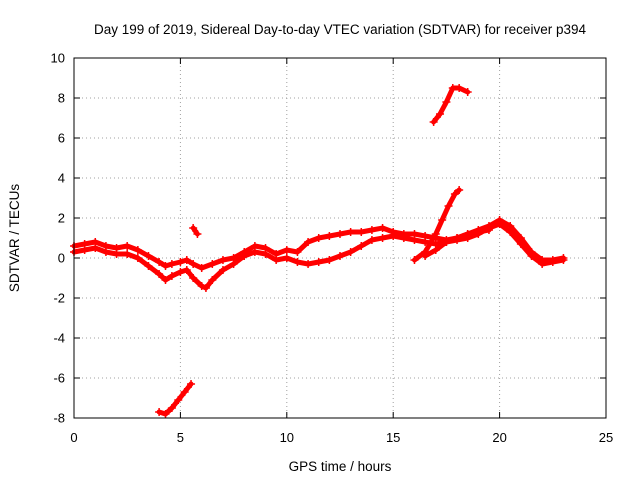 The image size is (640, 480). What do you see at coordinates (341, 437) in the screenshot?
I see `x-tick-labels: 0 5 10 15 20 25` at bounding box center [341, 437].